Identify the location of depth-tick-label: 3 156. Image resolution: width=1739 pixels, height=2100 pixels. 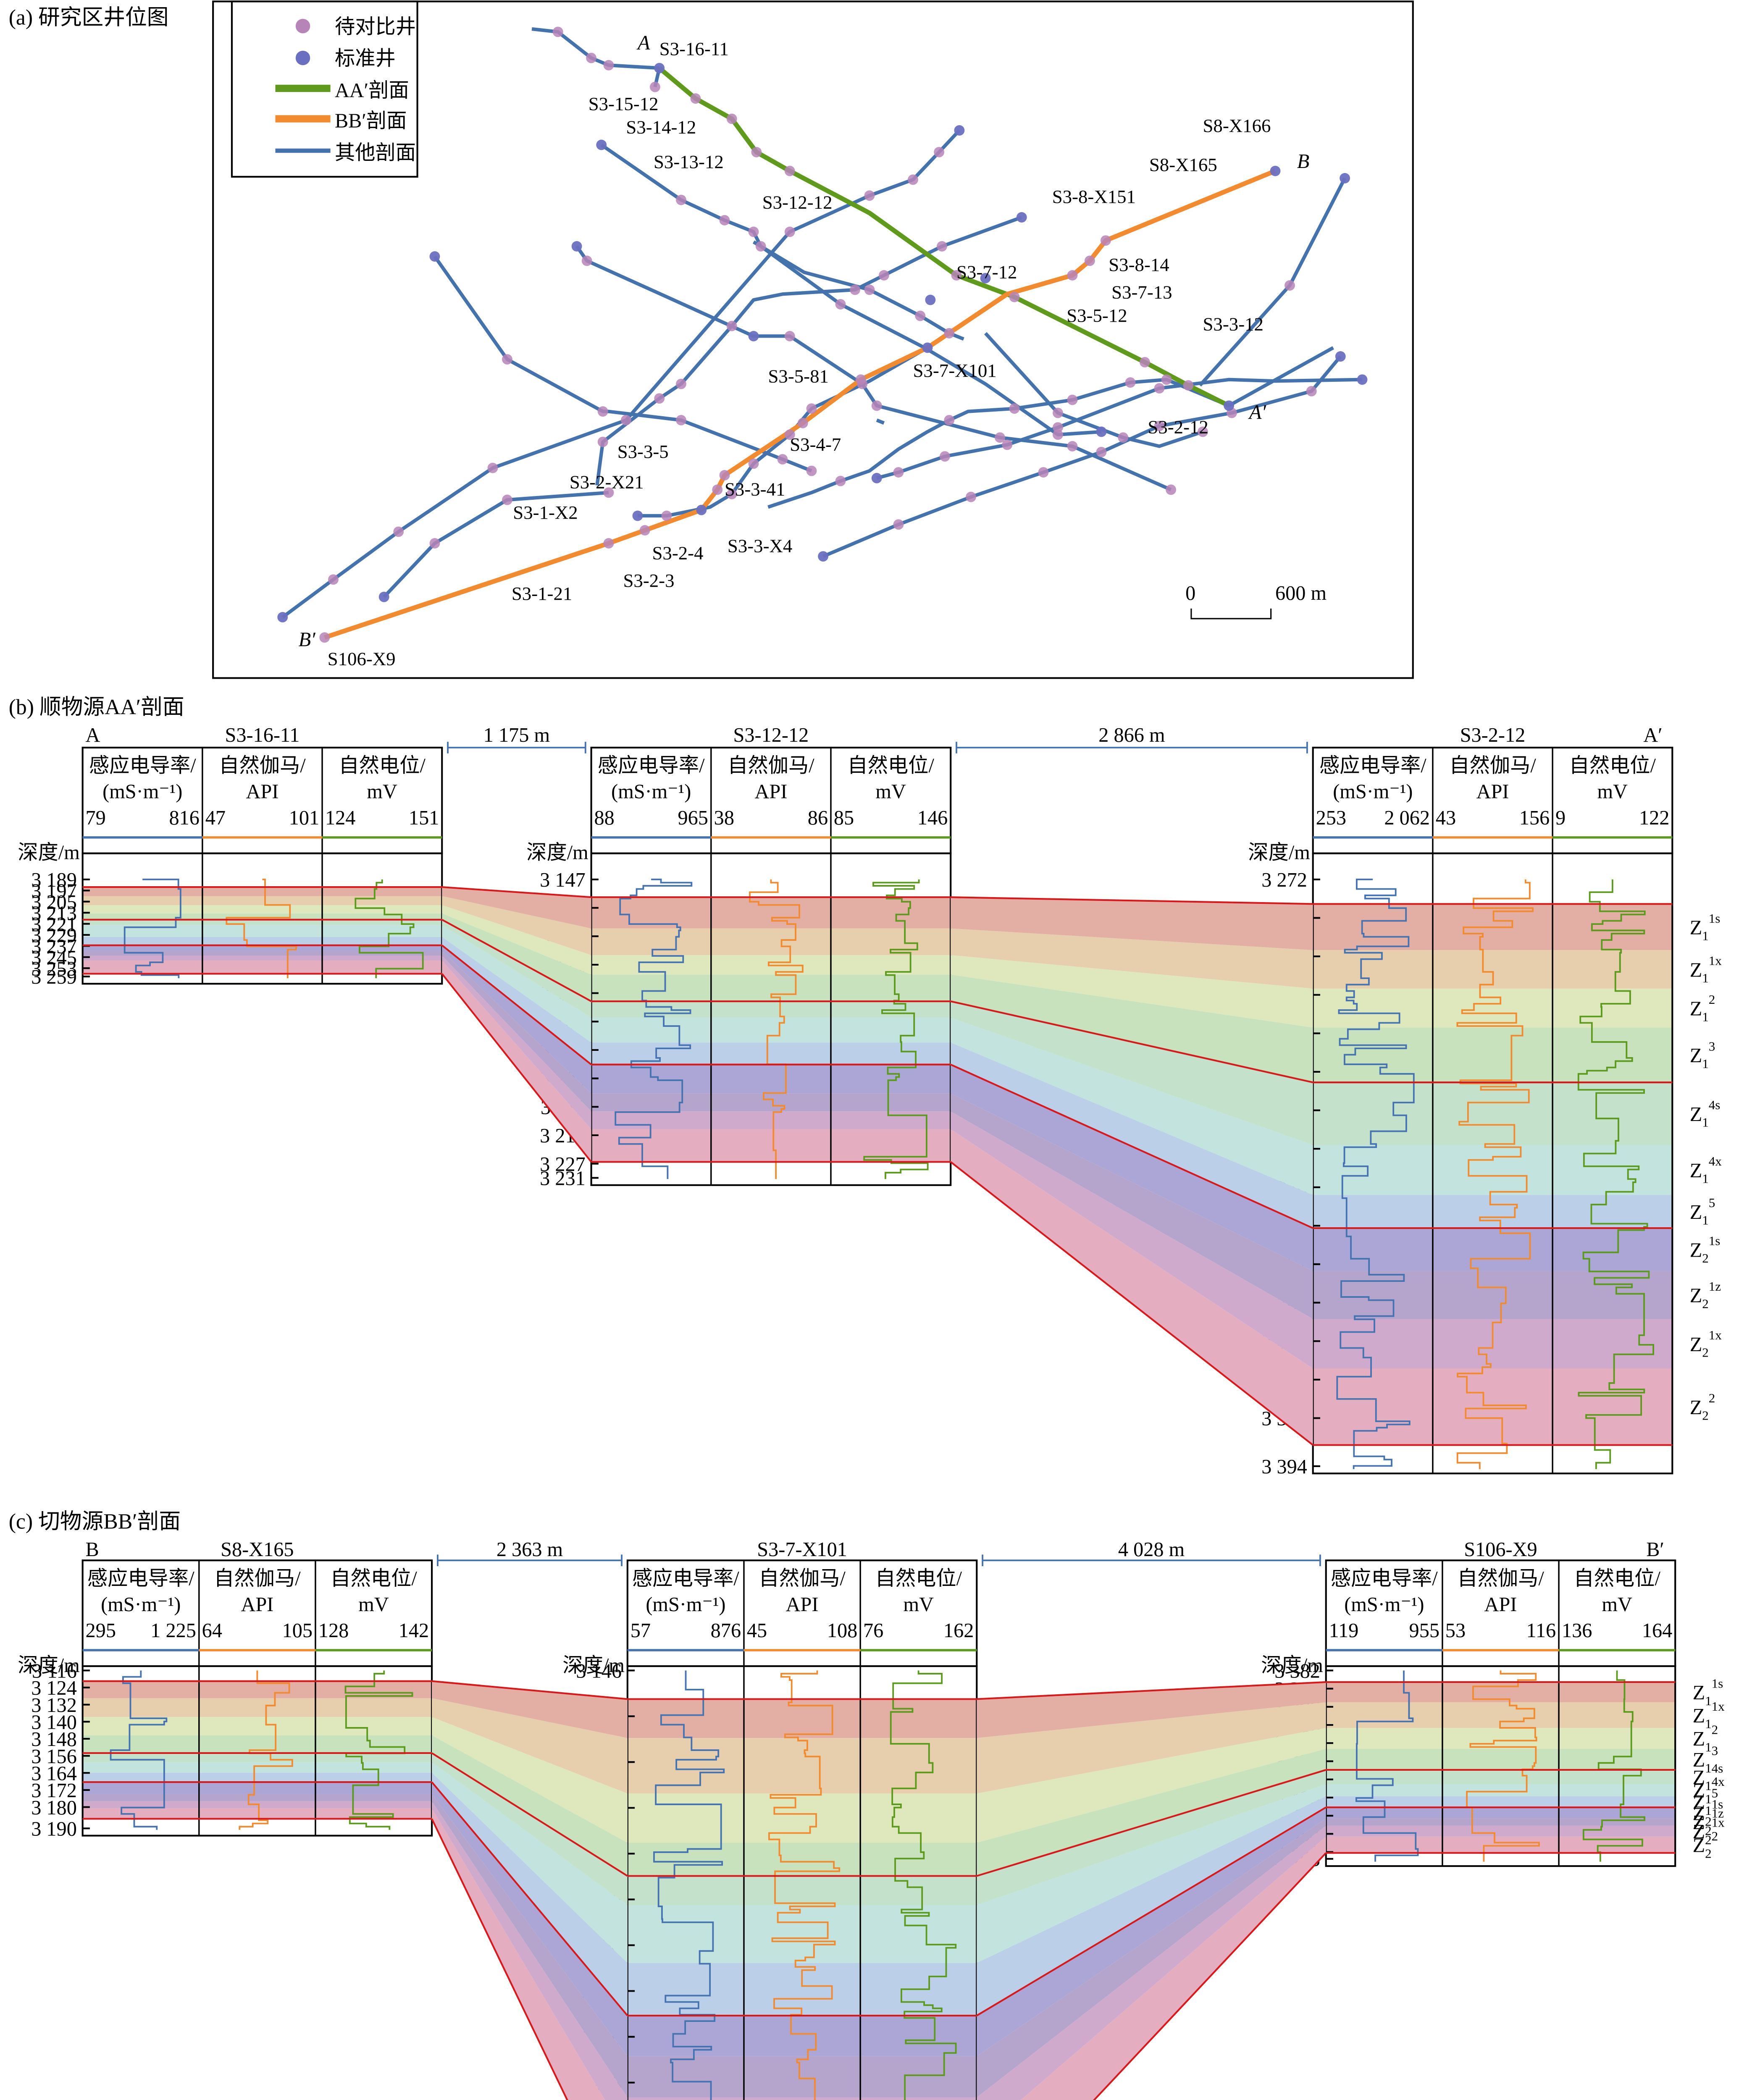
(54, 1757).